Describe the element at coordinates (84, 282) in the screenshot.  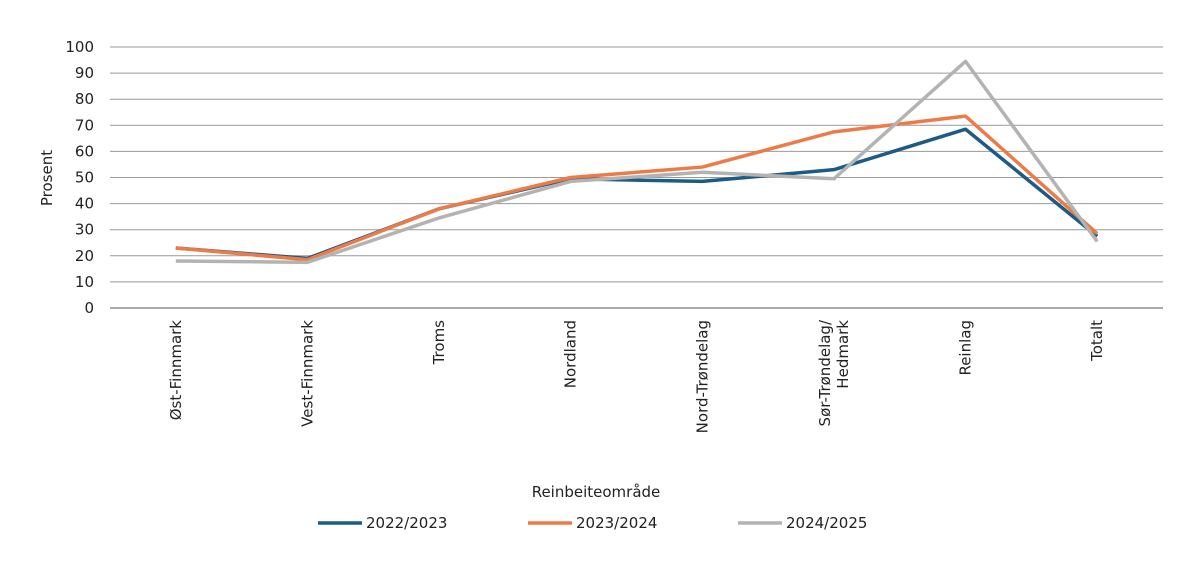
I see `y-tick-label: 10` at that location.